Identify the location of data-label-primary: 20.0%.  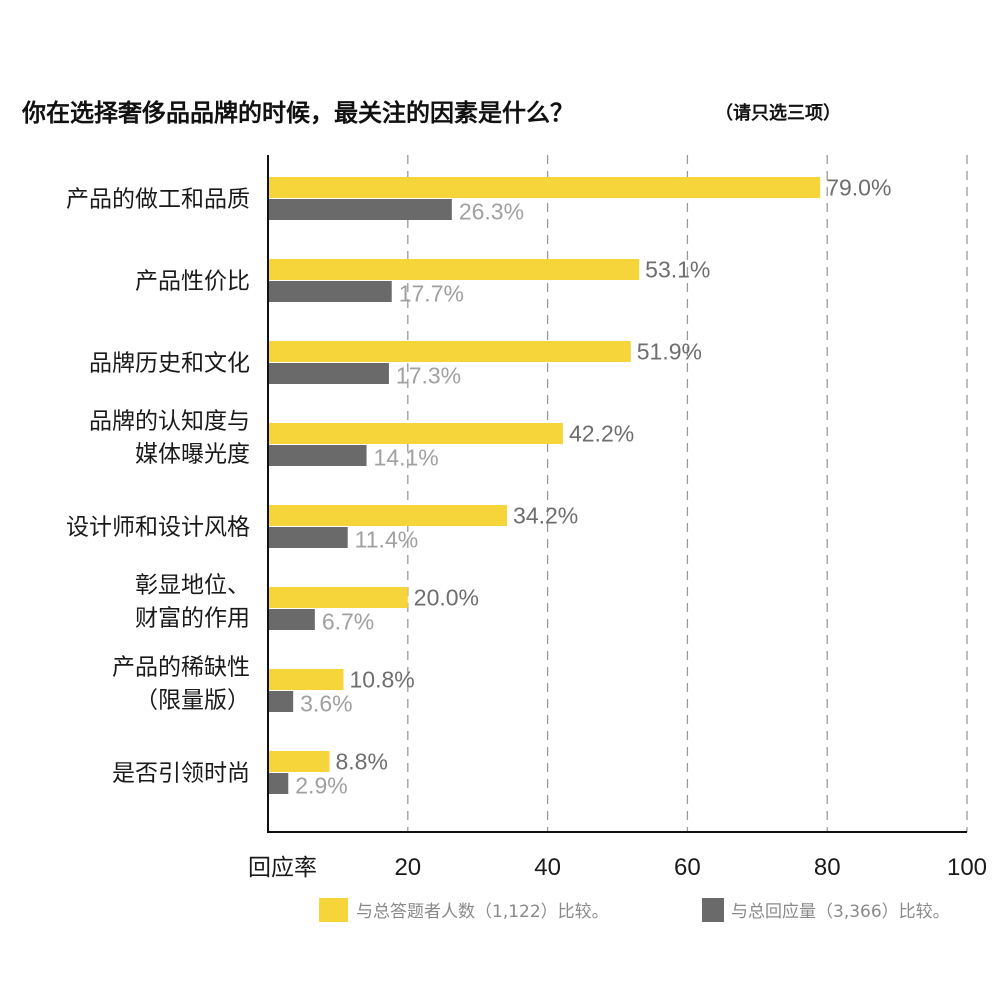
(446, 598).